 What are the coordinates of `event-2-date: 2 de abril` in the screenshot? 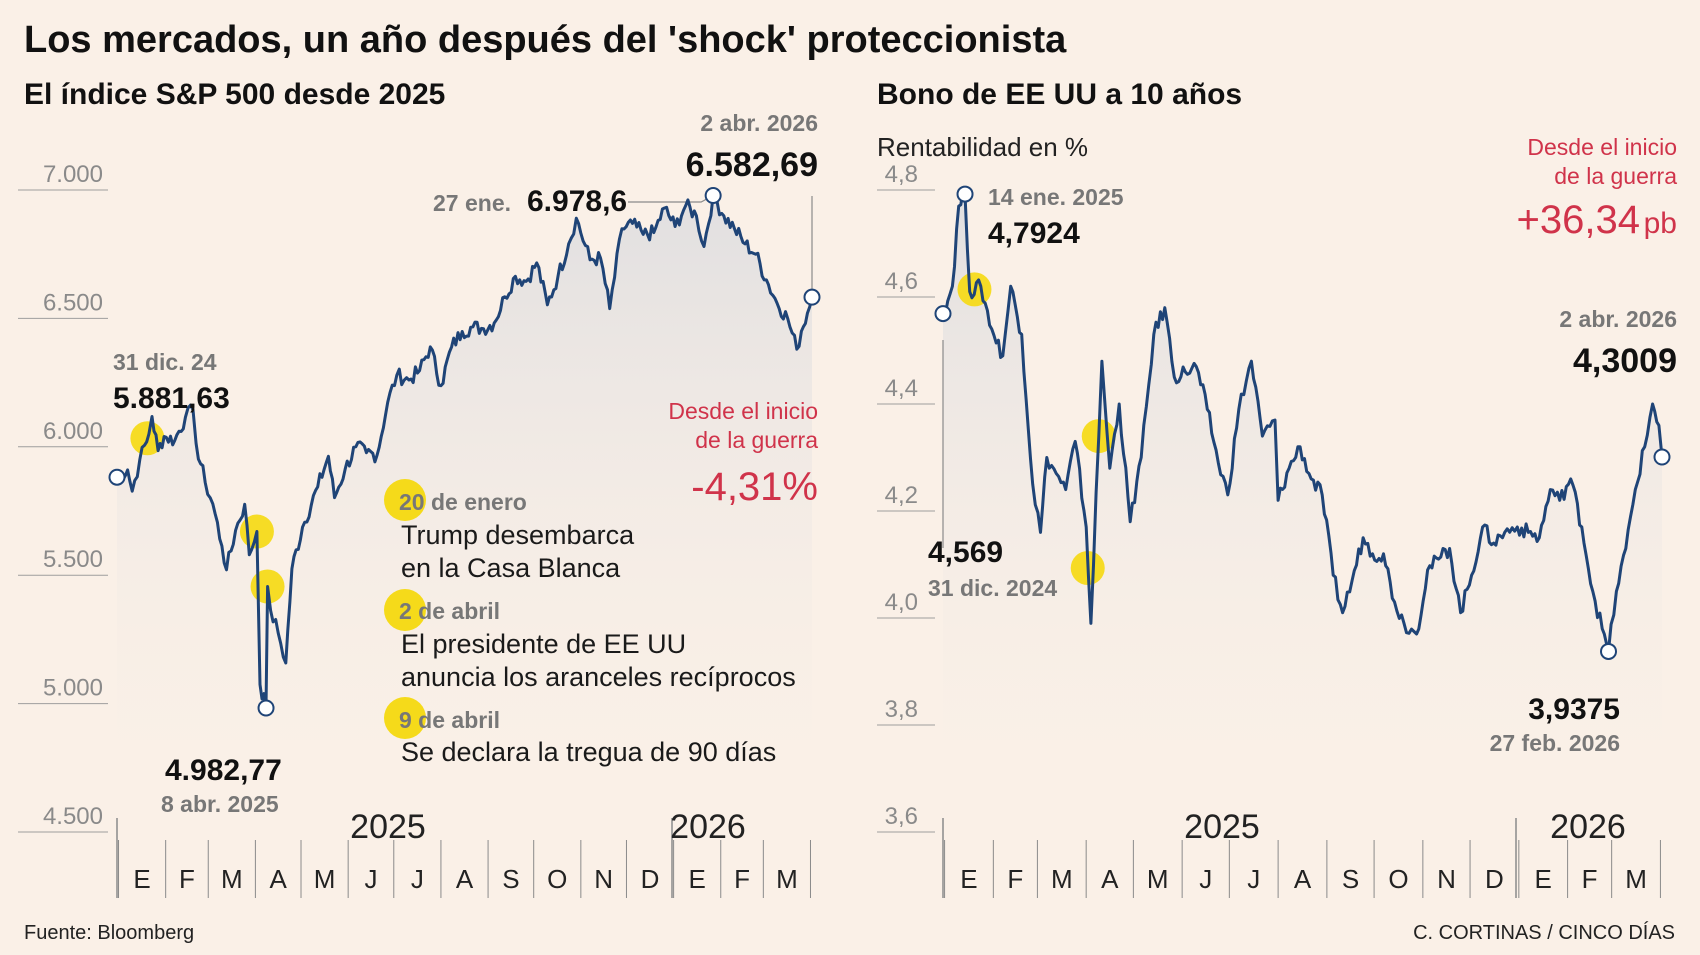 It's located at (449, 611).